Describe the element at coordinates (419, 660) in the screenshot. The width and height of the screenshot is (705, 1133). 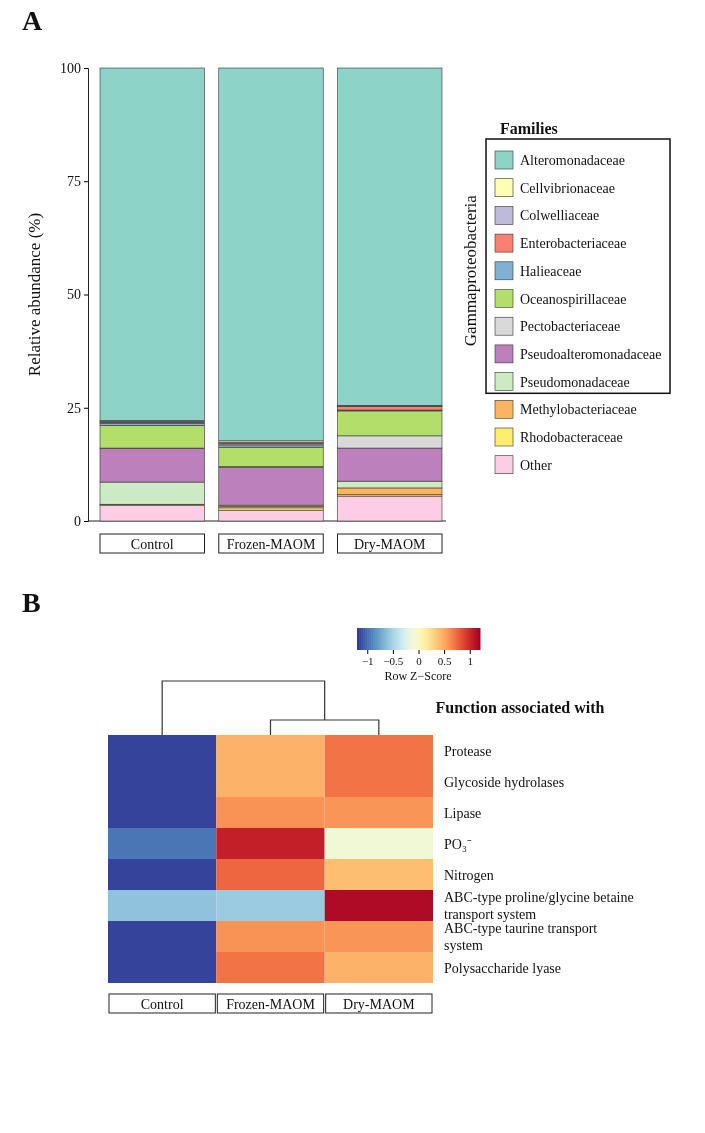
I see `color-bar-label: 0` at that location.